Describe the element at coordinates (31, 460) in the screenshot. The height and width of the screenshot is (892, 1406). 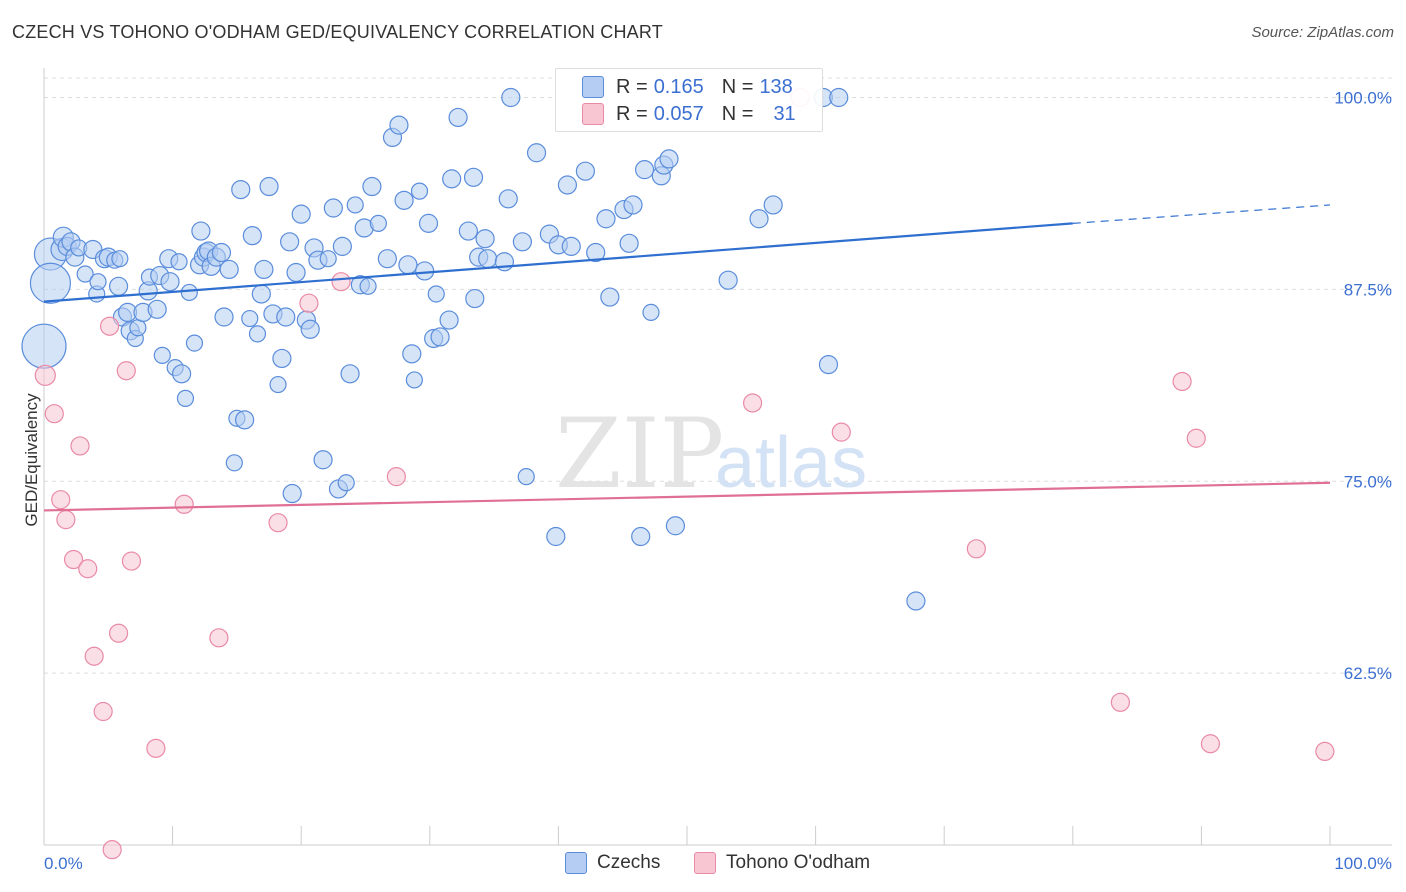
I see `y-axis-label: GED/Equivalency` at that location.